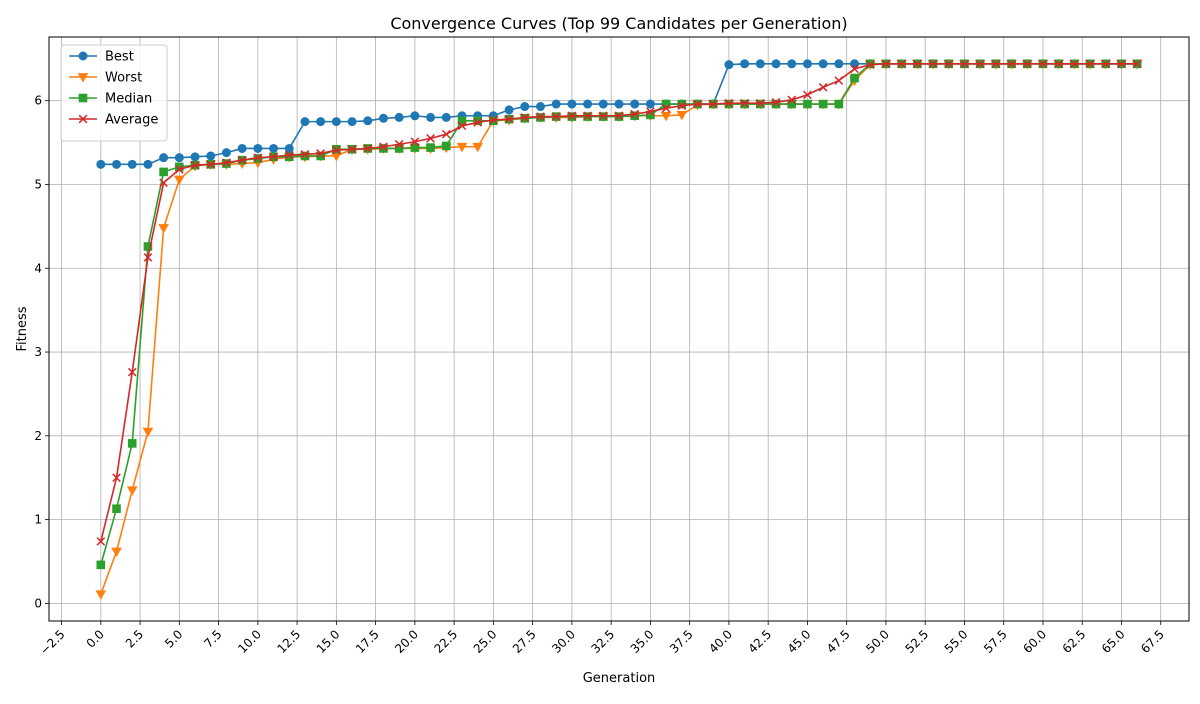  I want to click on legend-marker-average, so click(83, 119).